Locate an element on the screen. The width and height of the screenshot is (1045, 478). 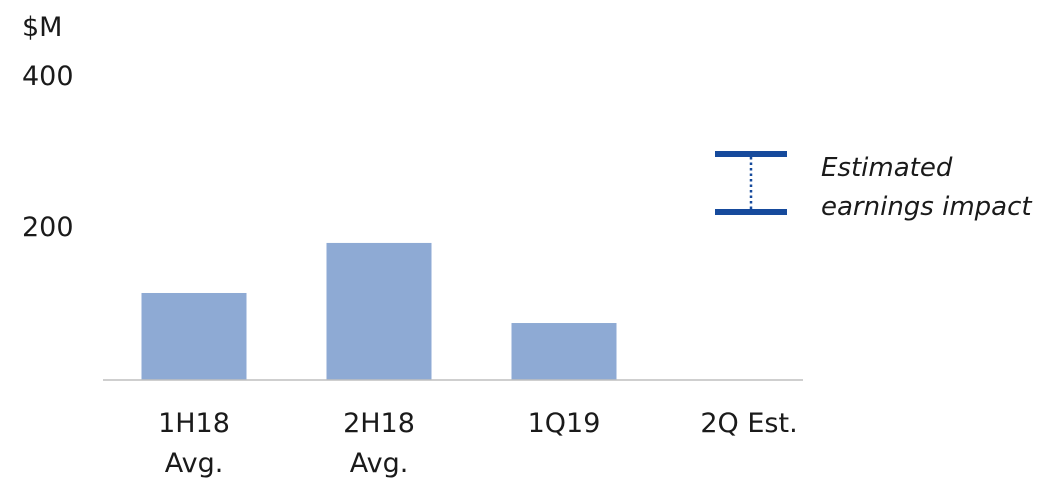
y-tick-400: 400 is located at coordinates (48, 76).